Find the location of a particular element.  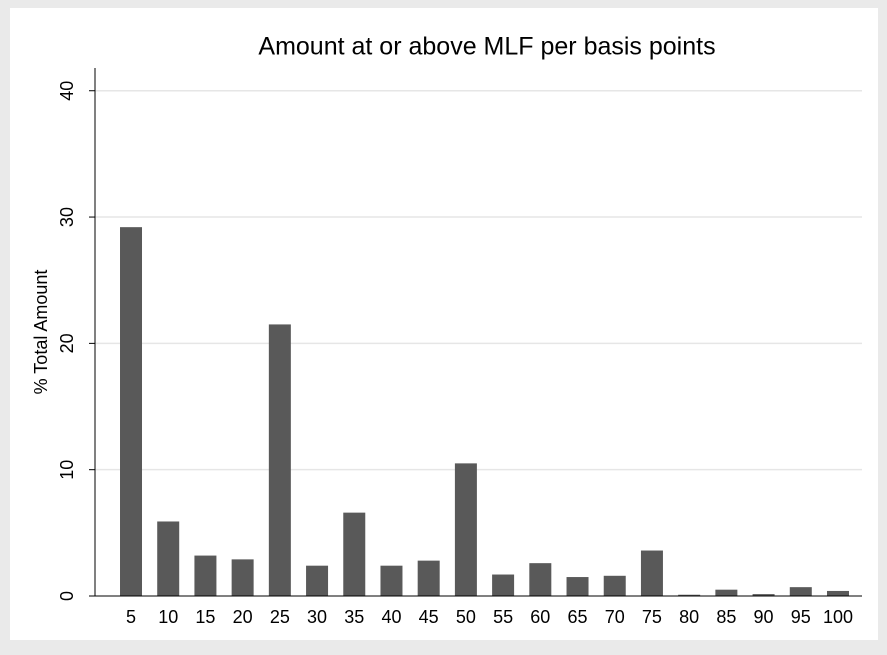

x-tick-label: 75 is located at coordinates (652, 617).